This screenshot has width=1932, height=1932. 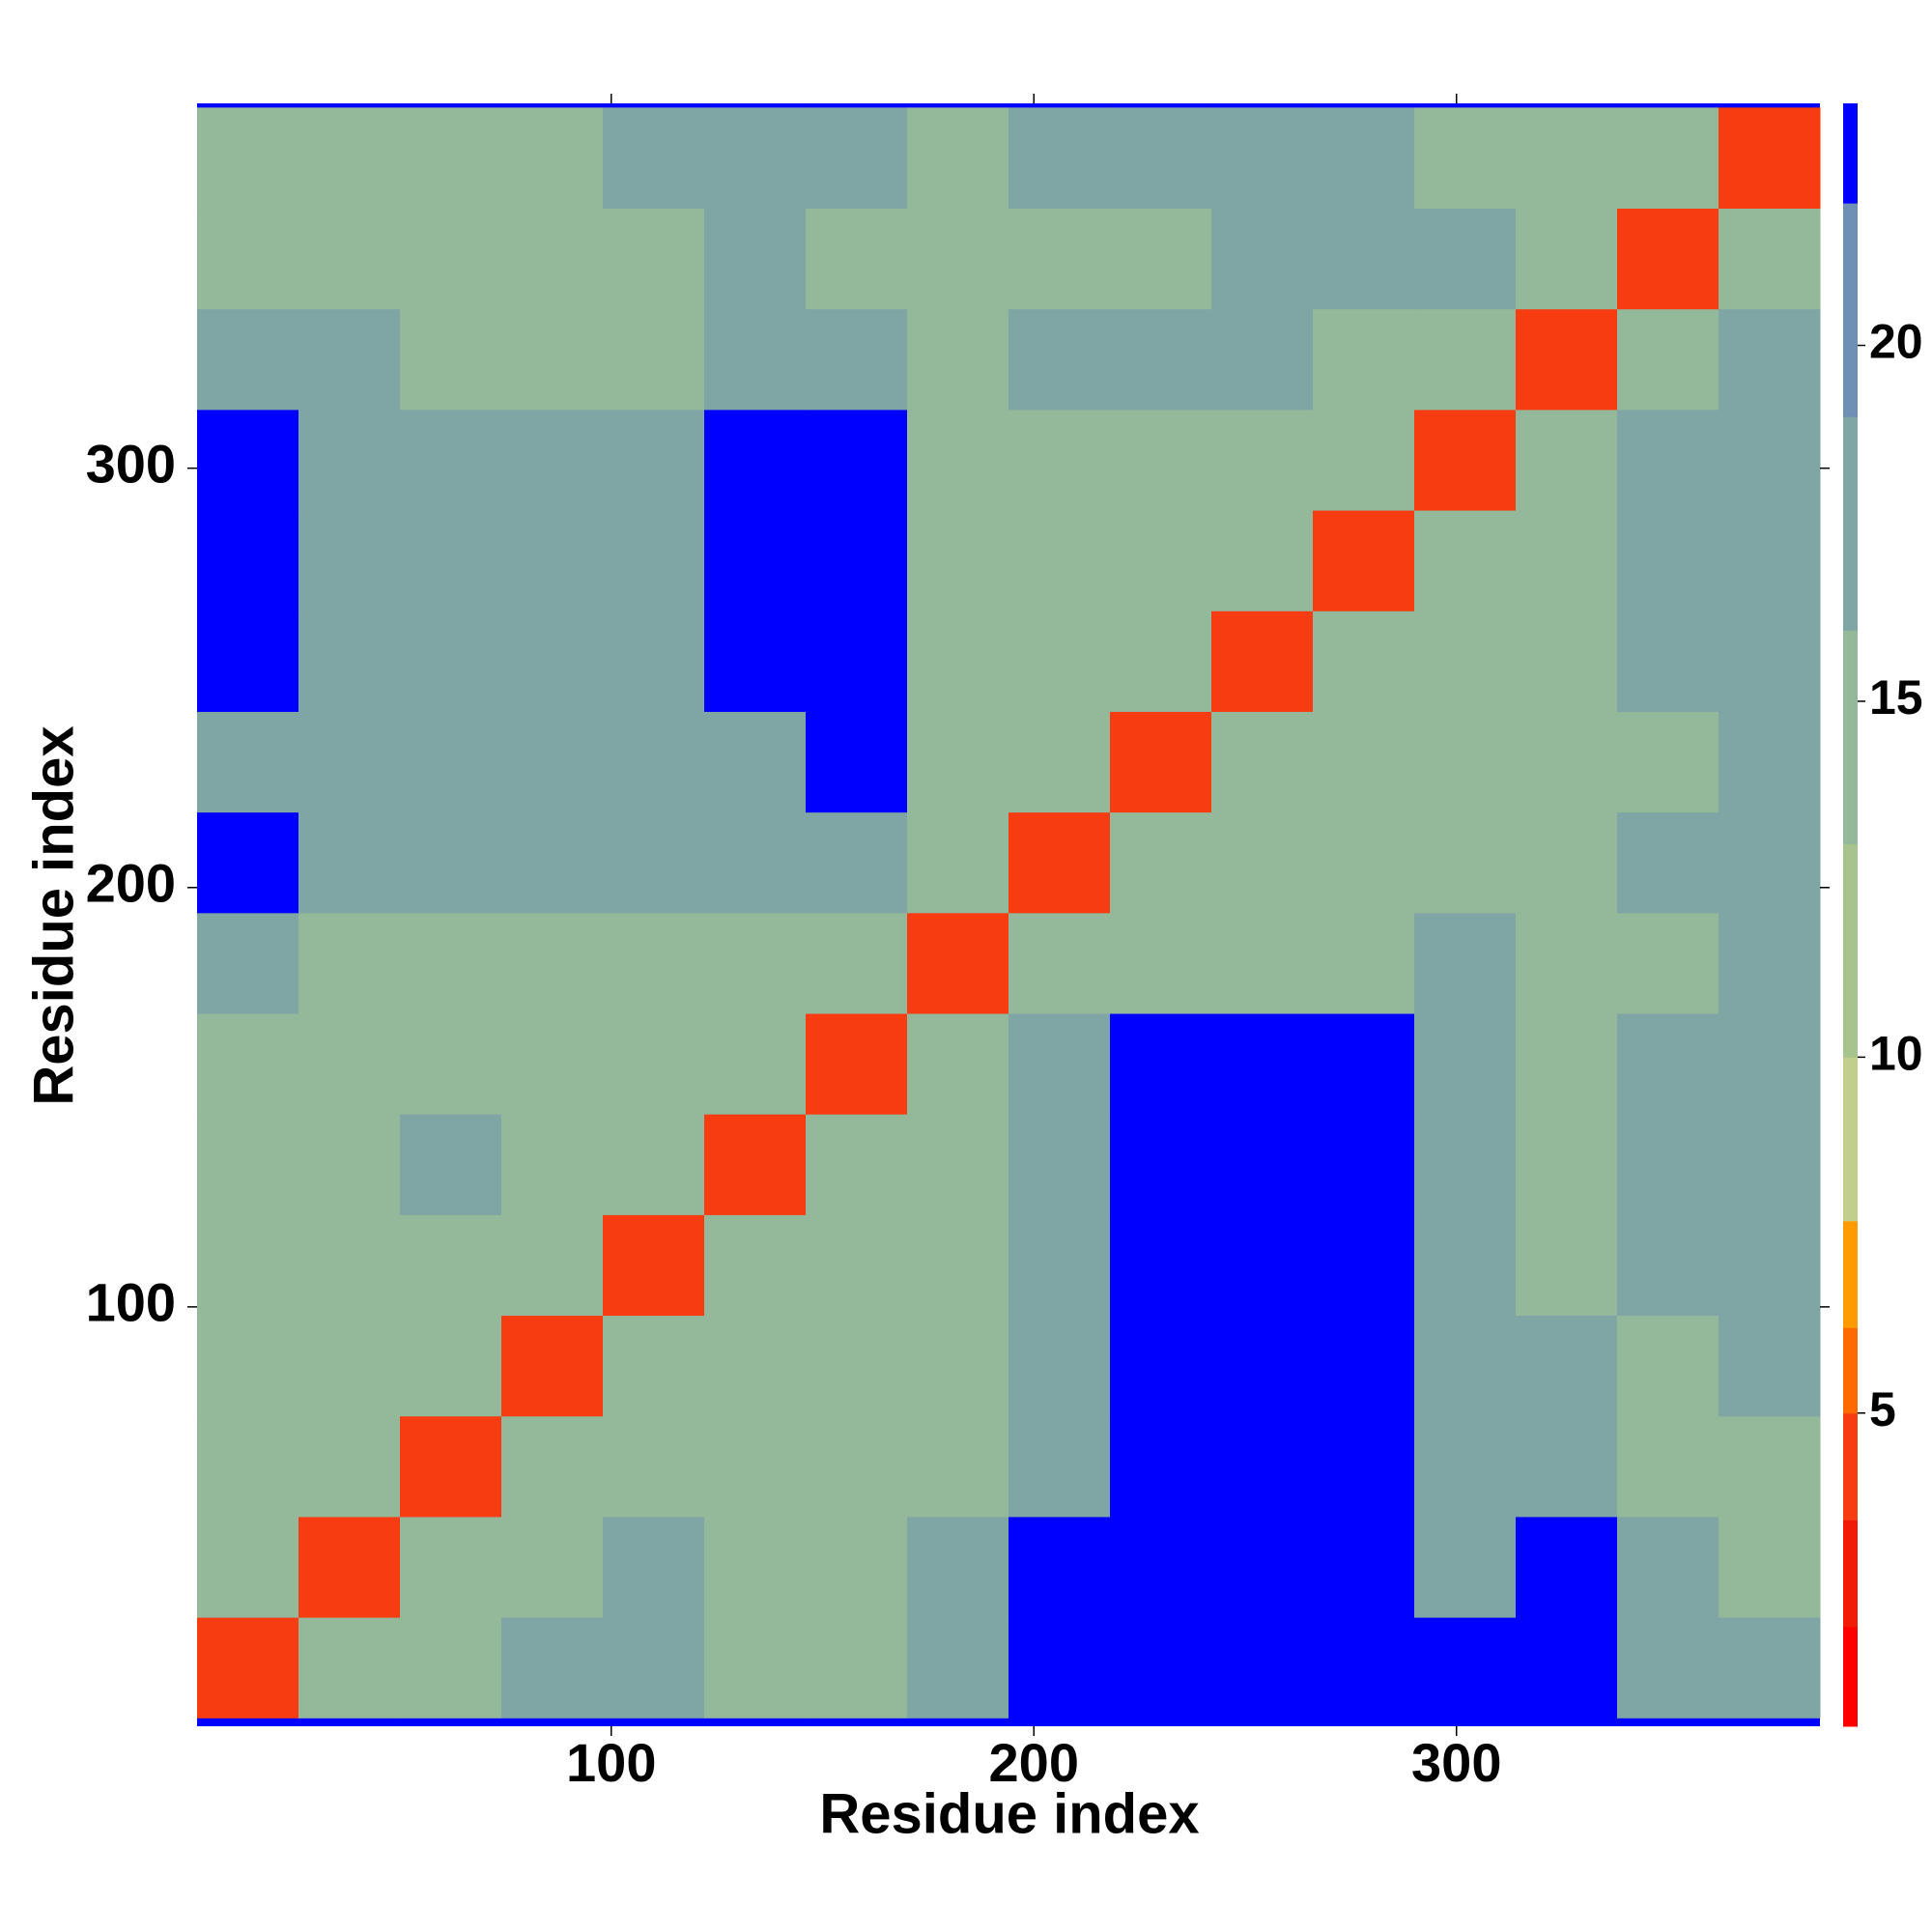 What do you see at coordinates (1896, 342) in the screenshot?
I see `colorbar-tick-label: 20` at bounding box center [1896, 342].